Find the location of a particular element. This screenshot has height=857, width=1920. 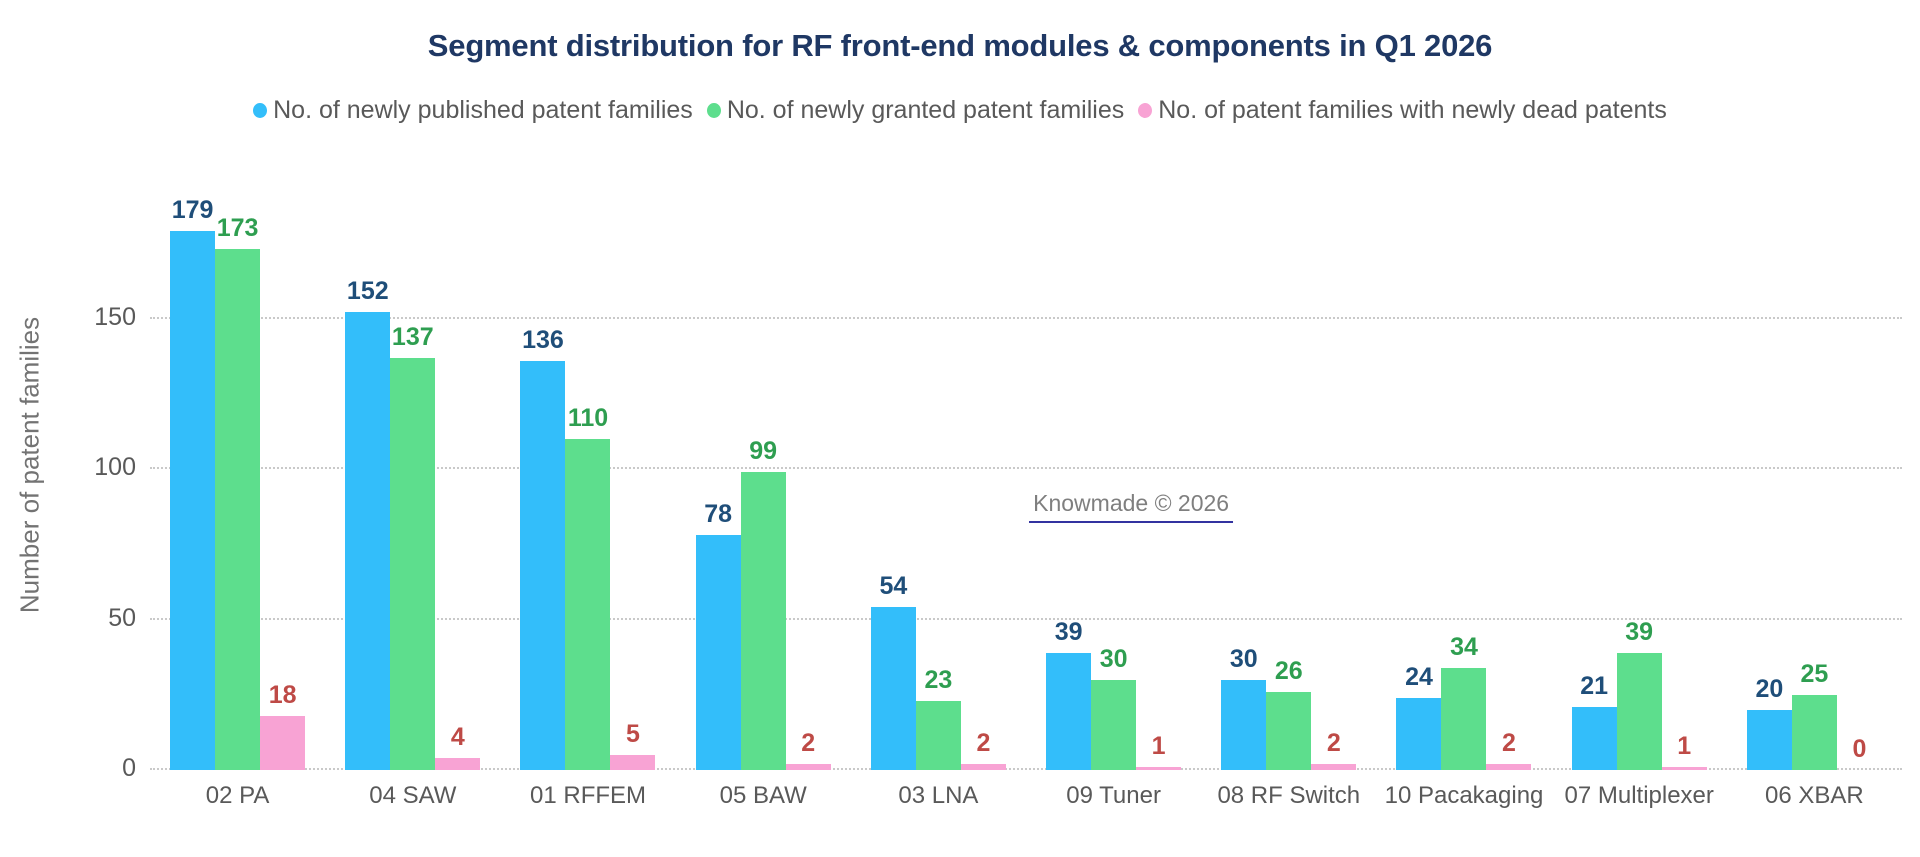

bar-value-label: 23 is located at coordinates (938, 679).